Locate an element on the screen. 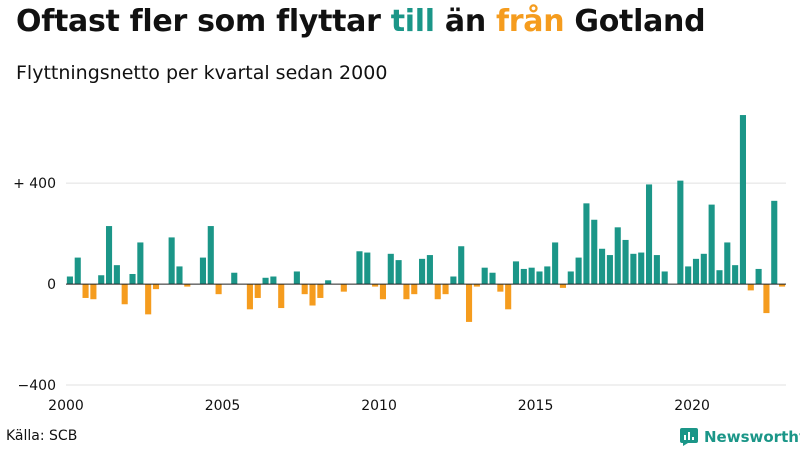  brand-logo: Newsworthy is located at coordinates (740, 437).